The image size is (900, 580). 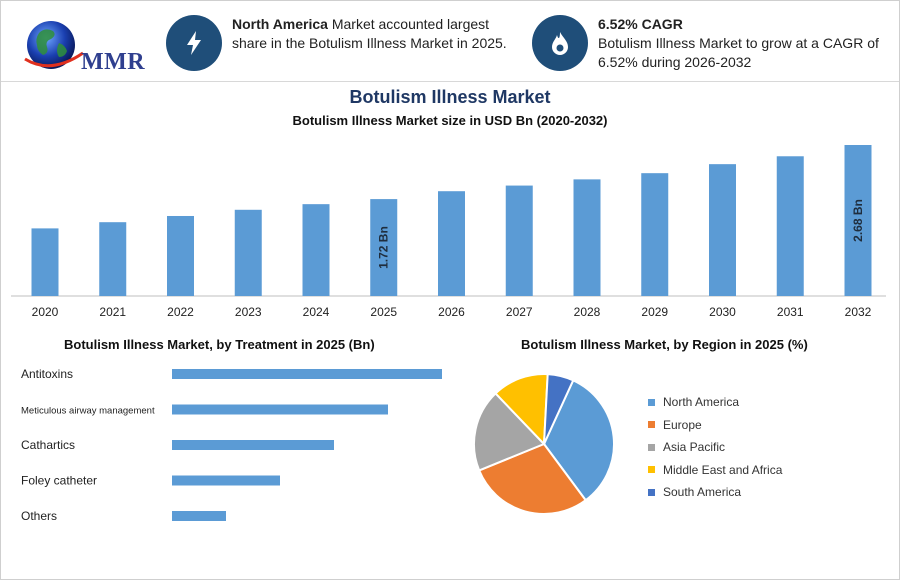 What do you see at coordinates (383, 312) in the screenshot?
I see `x-tick-label: 2025` at bounding box center [383, 312].